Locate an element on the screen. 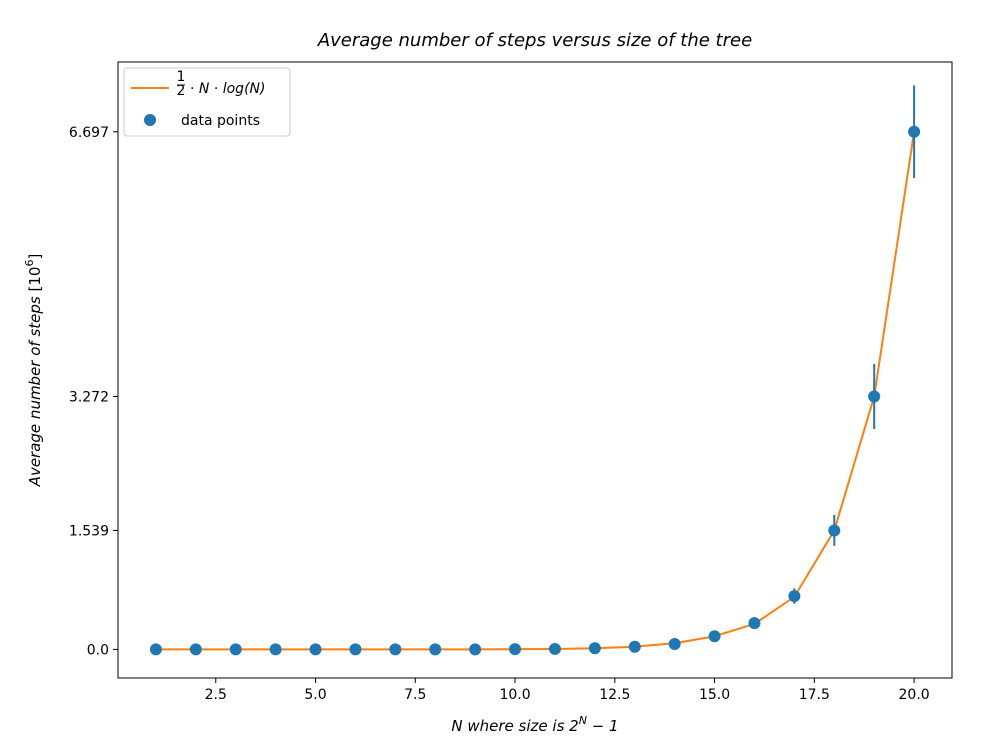 The height and width of the screenshot is (747, 994). x-tick-label: 2.5 is located at coordinates (216, 695).